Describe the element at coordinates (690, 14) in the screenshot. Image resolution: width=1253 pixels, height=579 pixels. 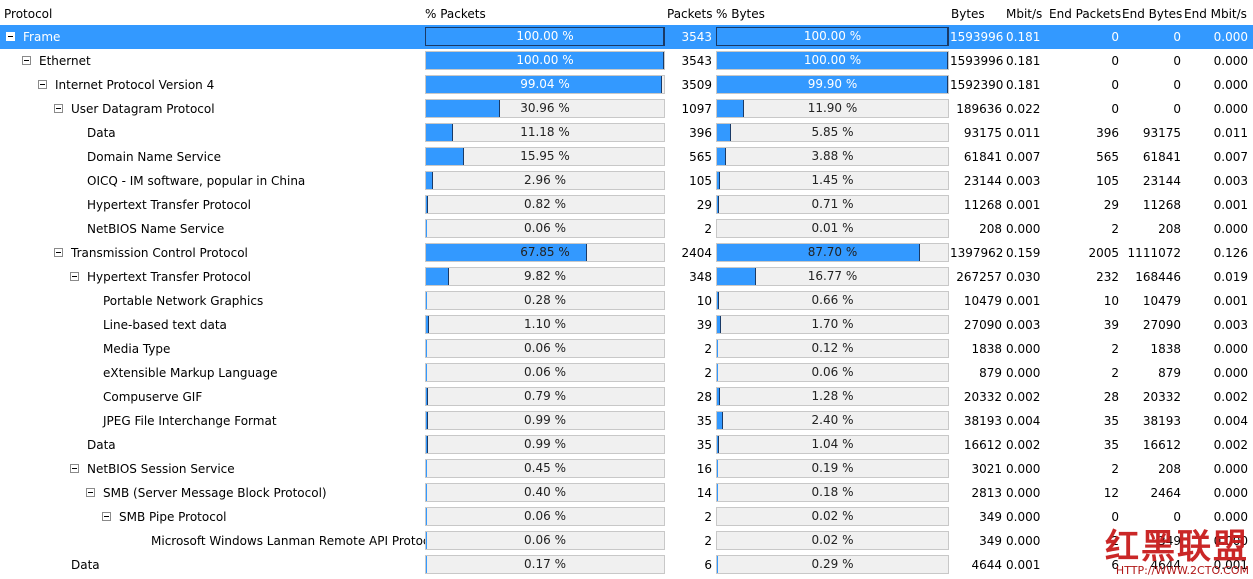
I see `column-header-packets: Packets` at that location.